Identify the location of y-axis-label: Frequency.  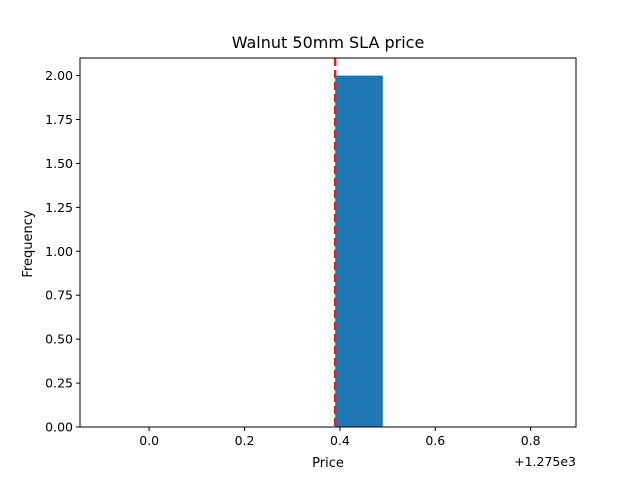
(28, 243).